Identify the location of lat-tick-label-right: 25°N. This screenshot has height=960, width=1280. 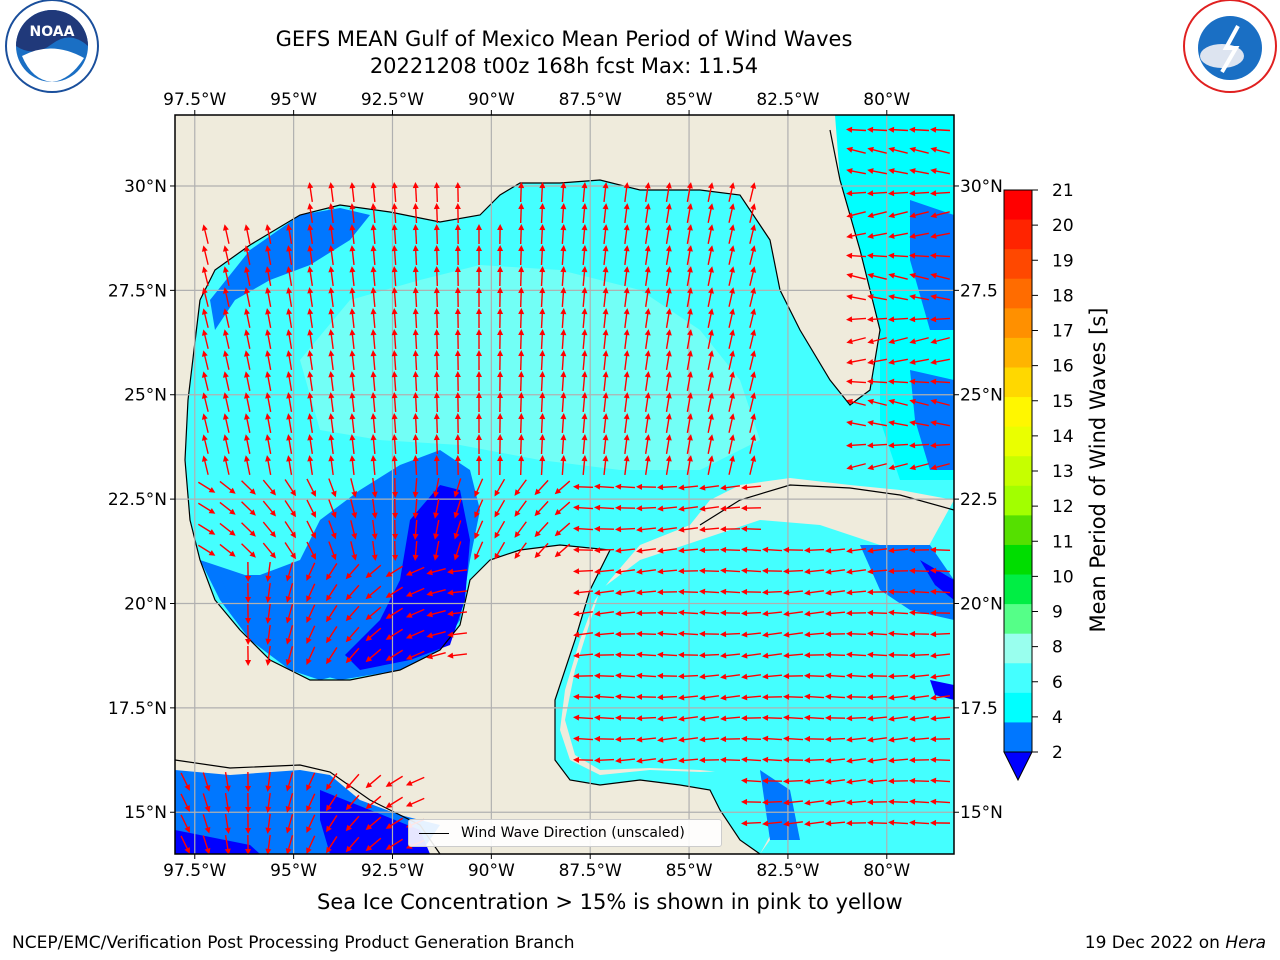
(981, 396).